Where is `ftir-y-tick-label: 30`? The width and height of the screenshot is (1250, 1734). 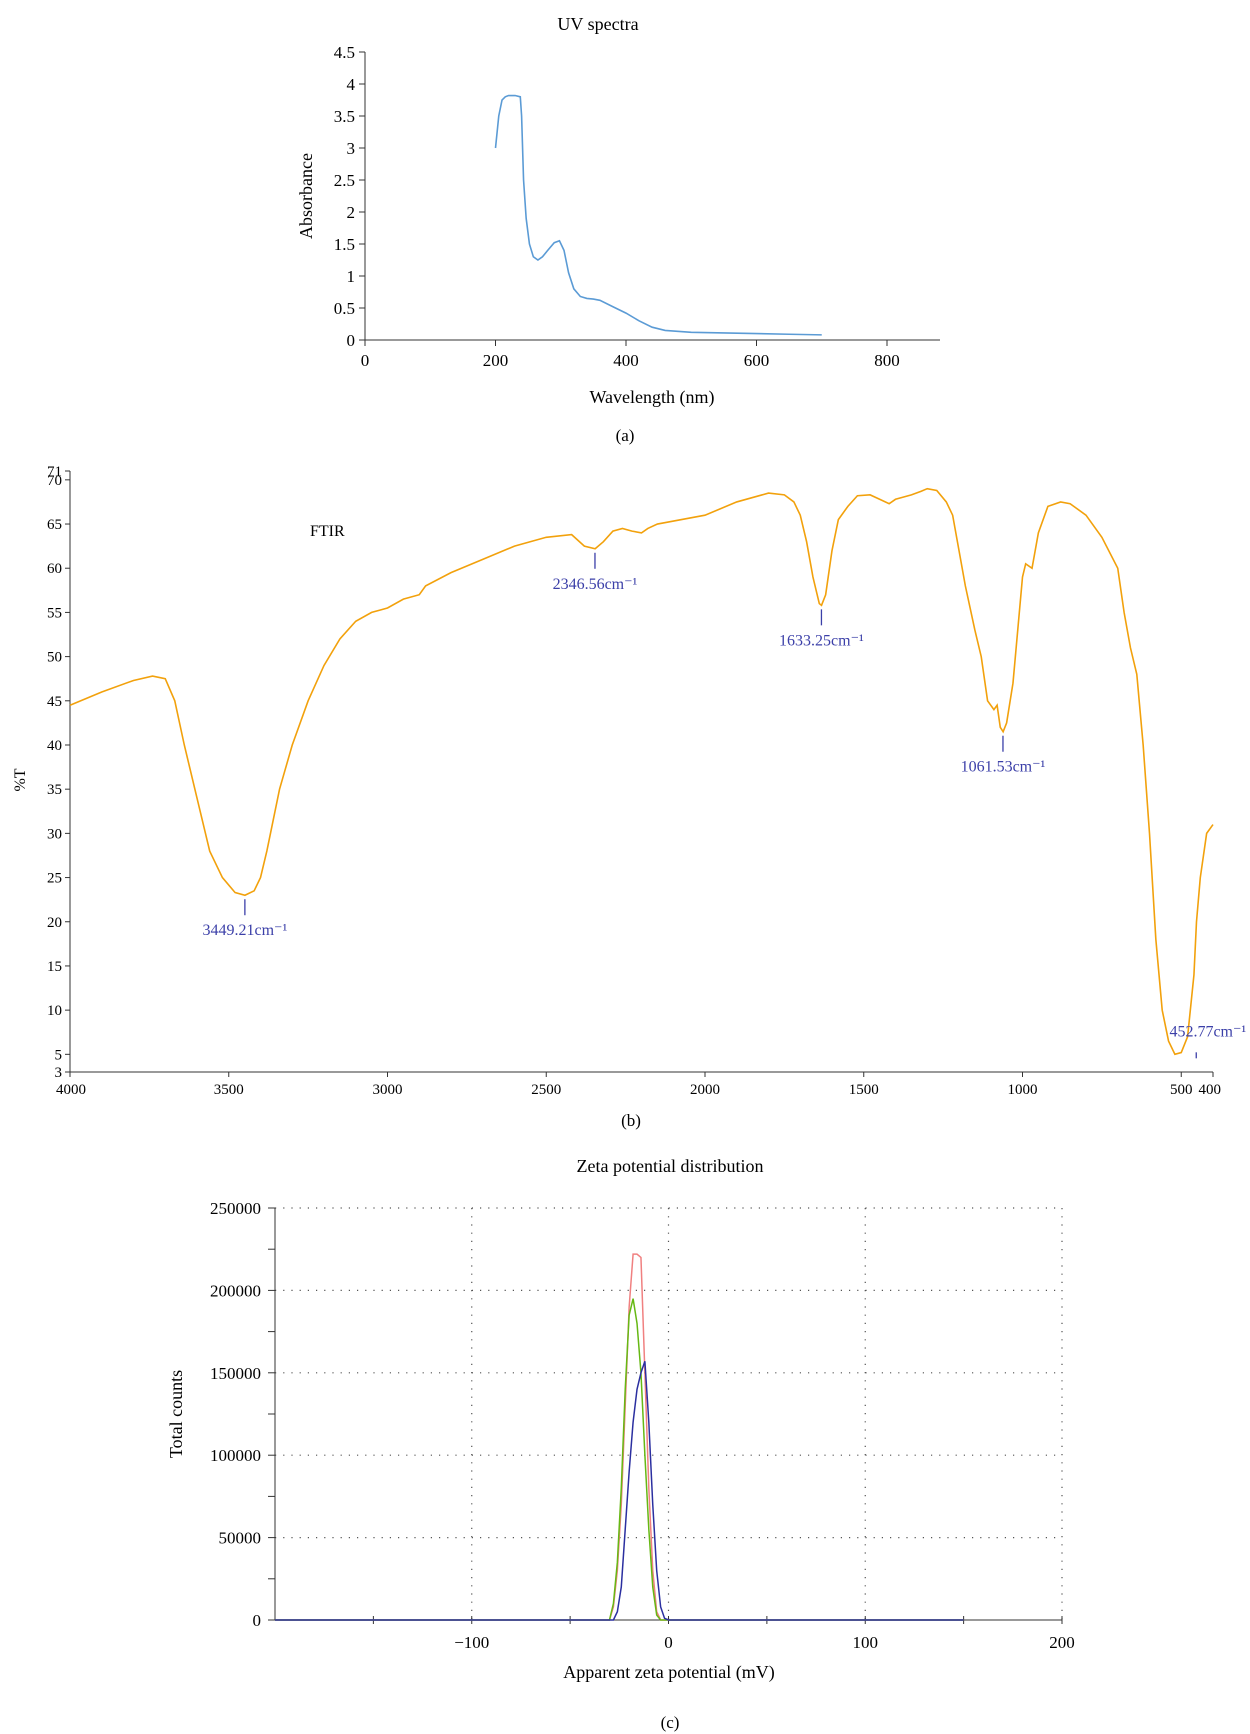 ftir-y-tick-label: 30 is located at coordinates (54, 834).